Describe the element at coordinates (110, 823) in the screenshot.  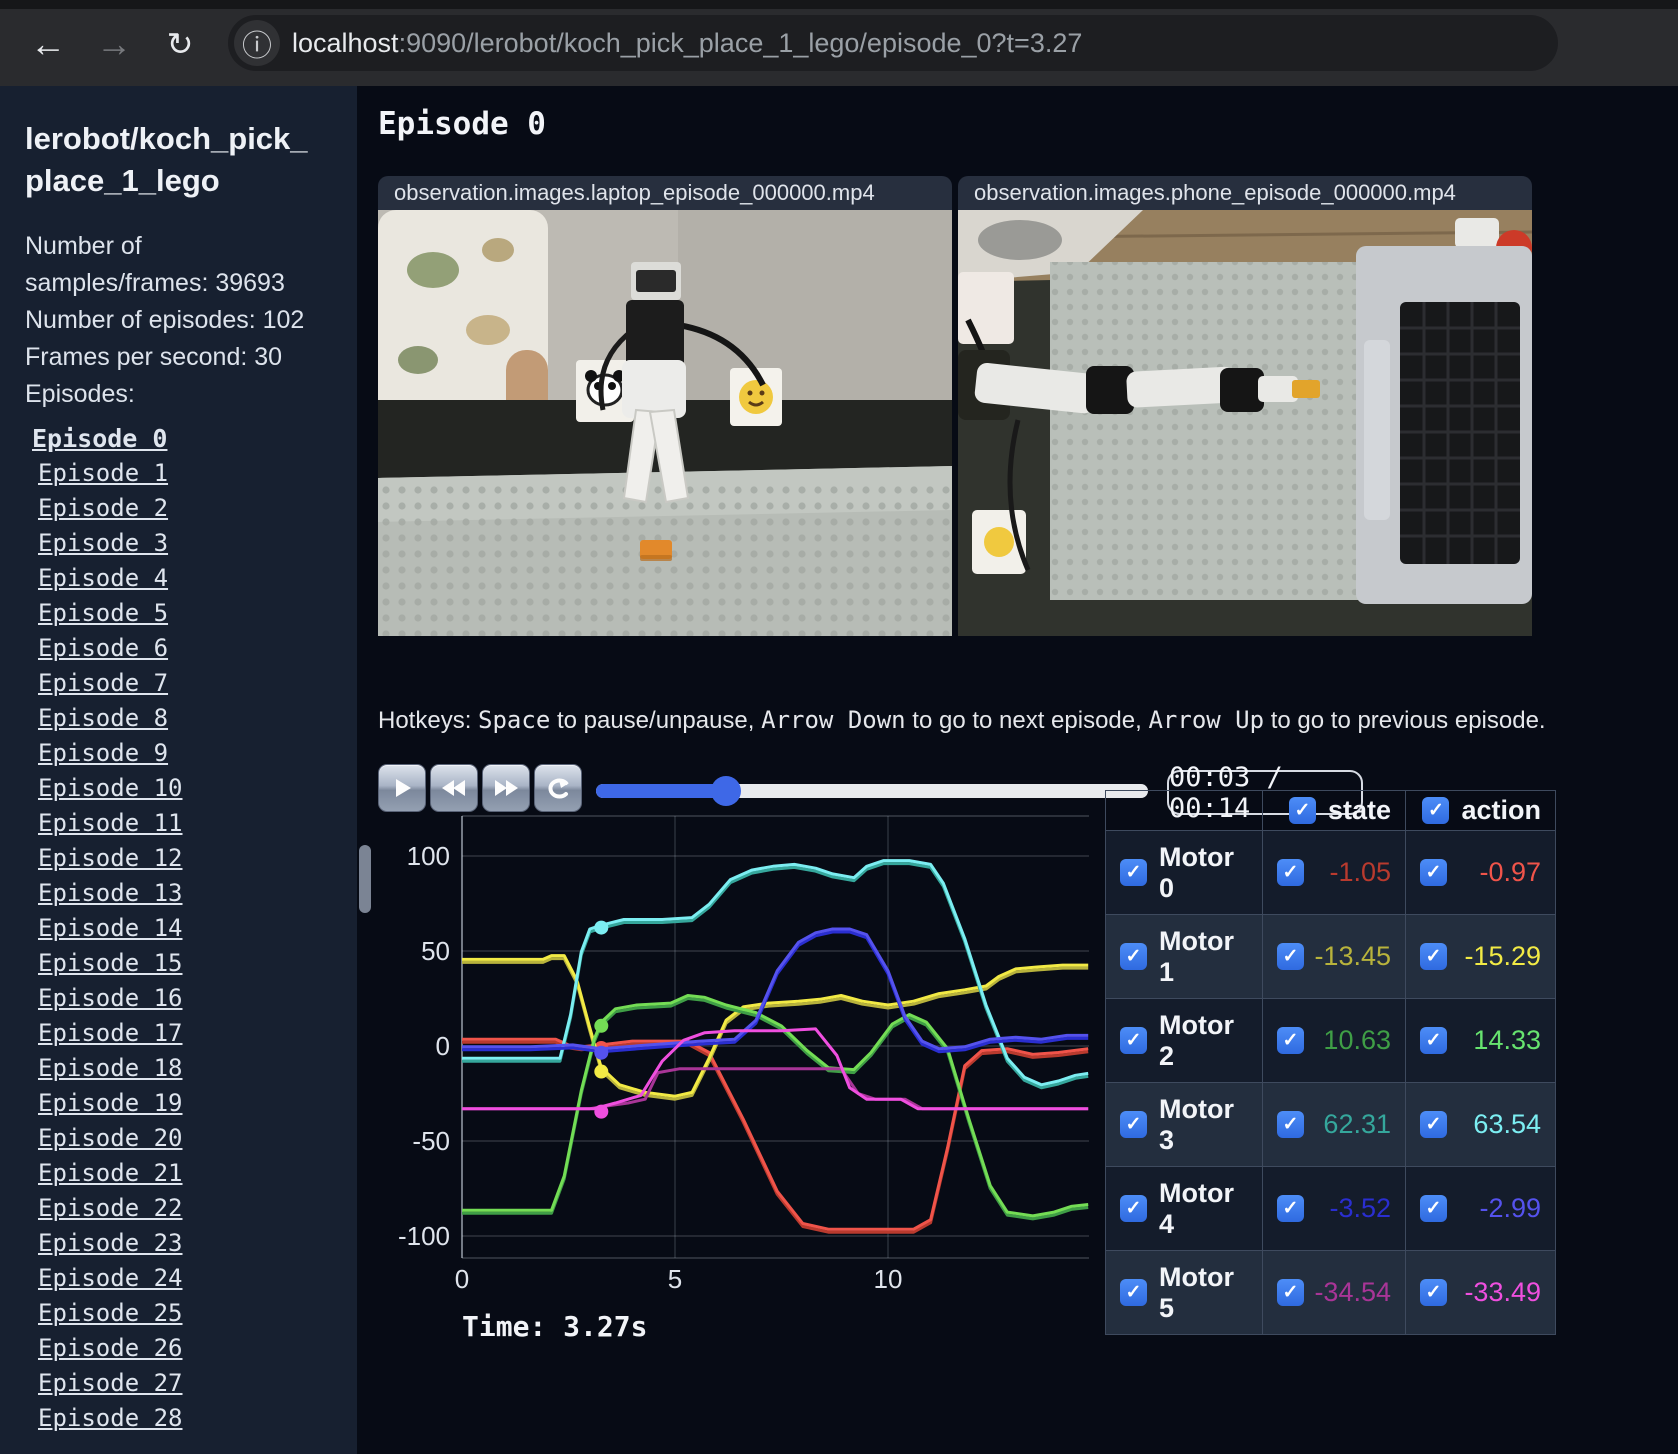
I see `episode-link: Episode 11` at that location.